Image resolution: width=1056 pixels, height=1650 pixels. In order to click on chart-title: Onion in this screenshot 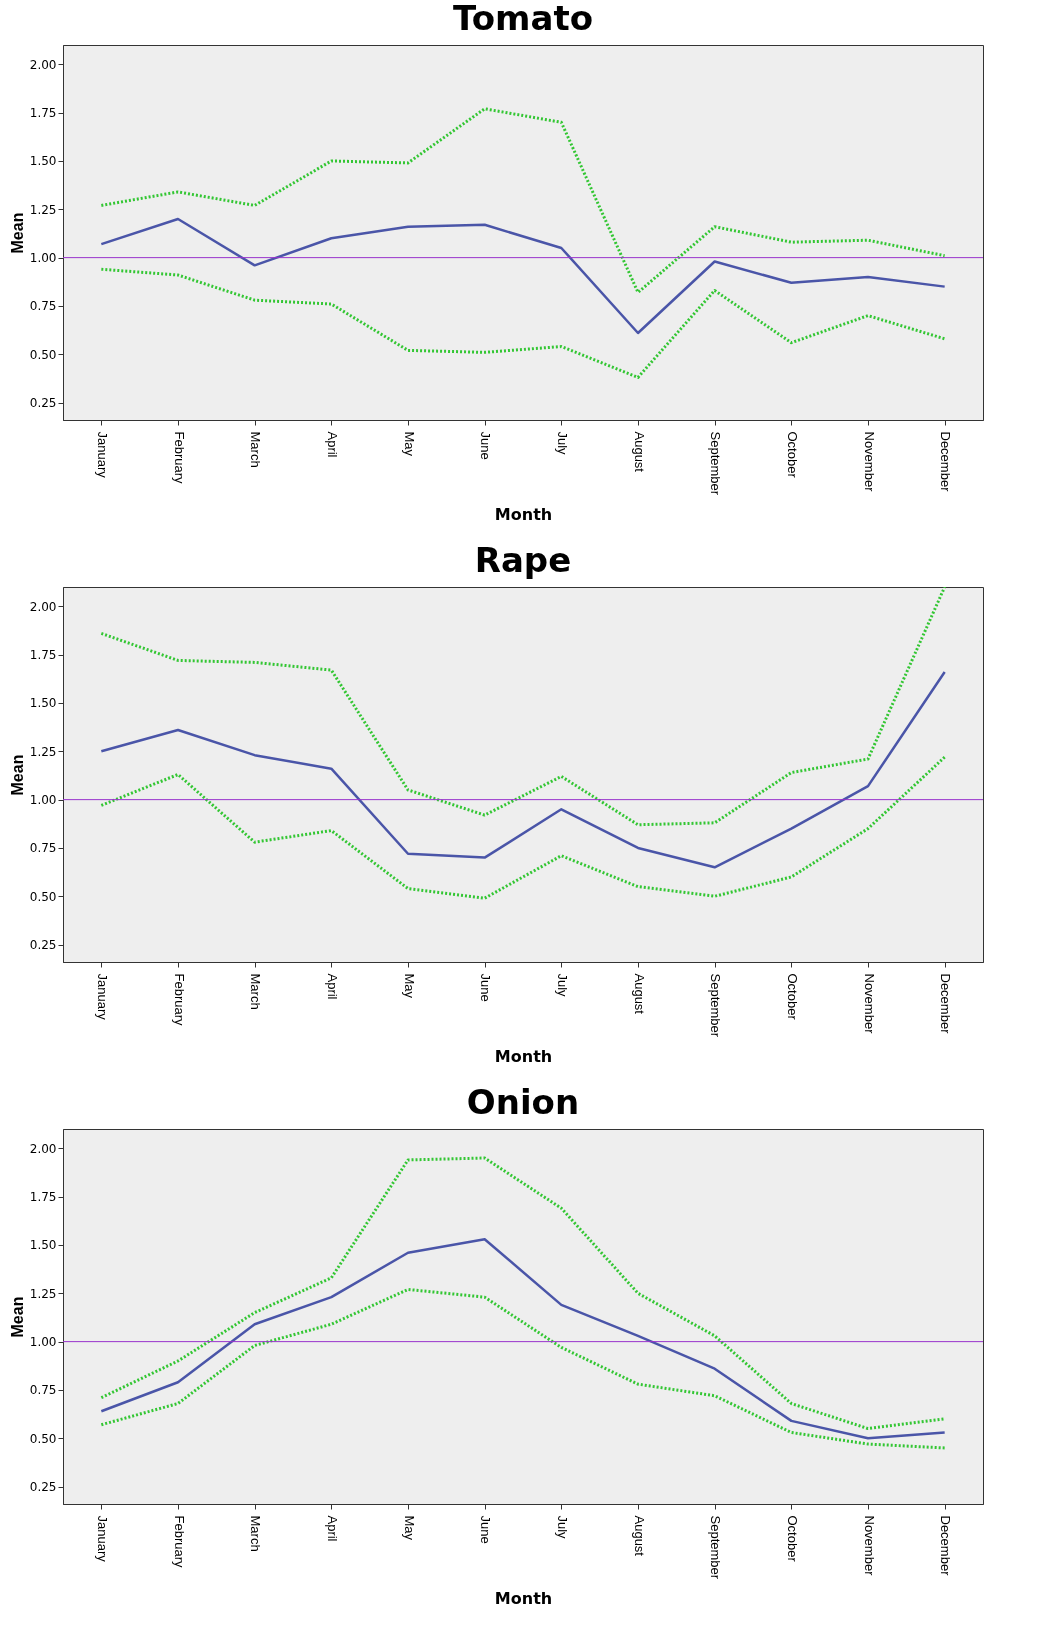, I will do `click(523, 1102)`.